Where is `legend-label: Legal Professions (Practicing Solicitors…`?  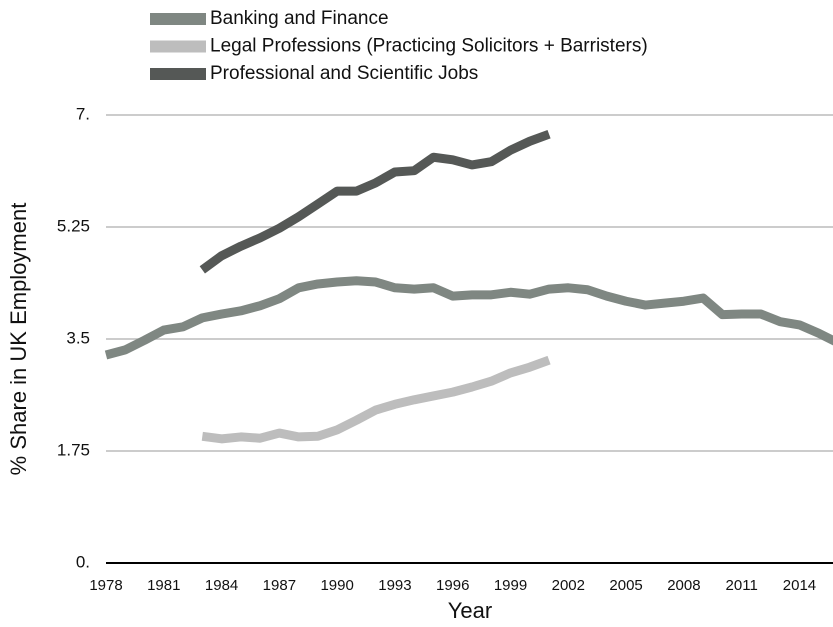
legend-label: Legal Professions (Practicing Solicitors… is located at coordinates (429, 46).